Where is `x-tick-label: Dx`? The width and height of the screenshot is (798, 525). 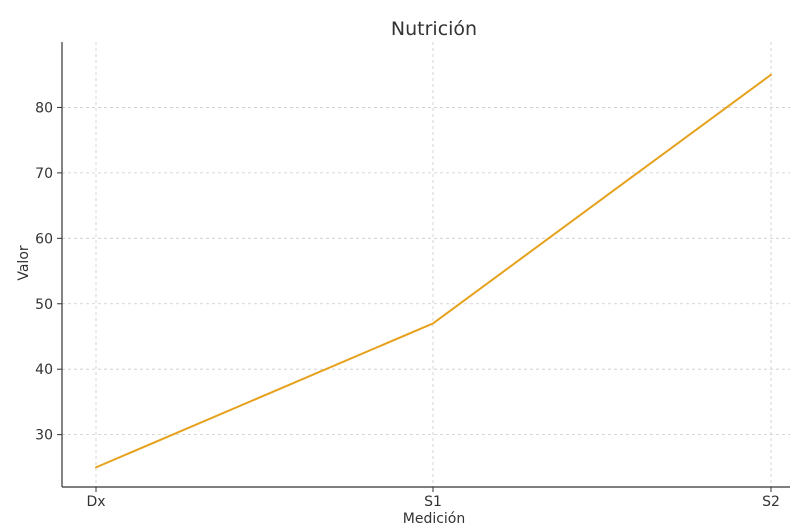 x-tick-label: Dx is located at coordinates (95, 502).